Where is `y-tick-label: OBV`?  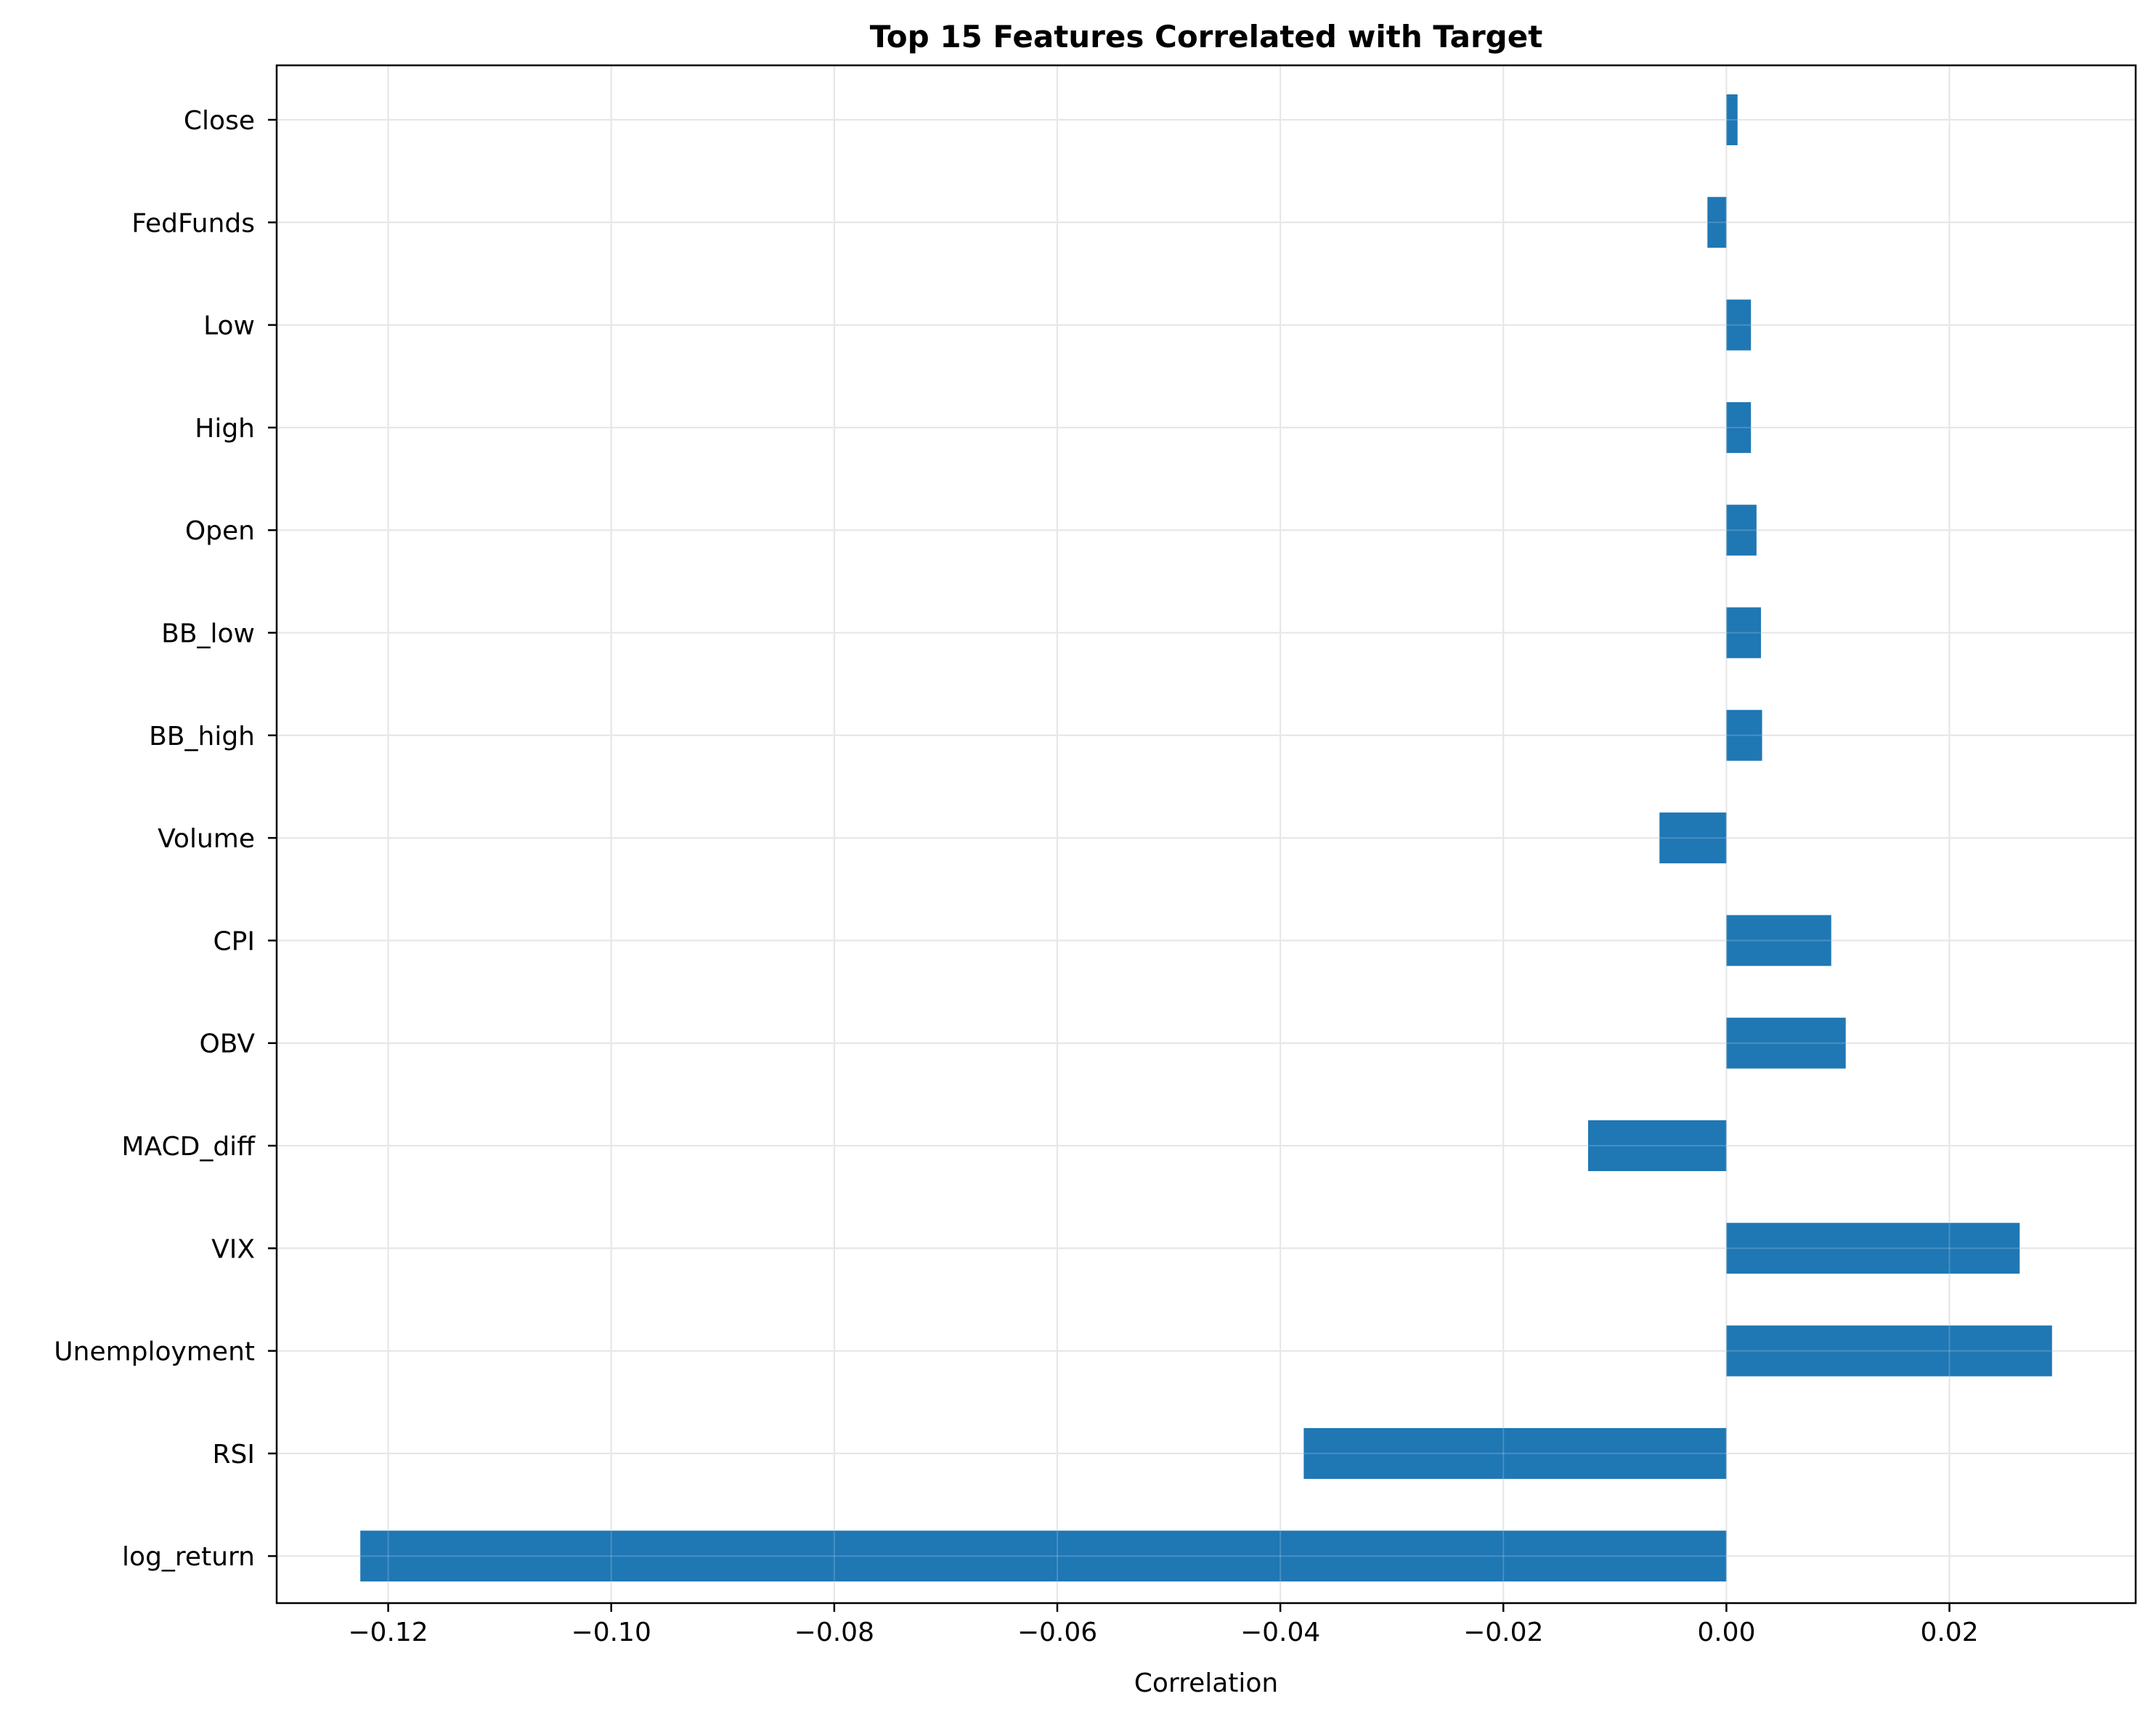 y-tick-label: OBV is located at coordinates (227, 1044).